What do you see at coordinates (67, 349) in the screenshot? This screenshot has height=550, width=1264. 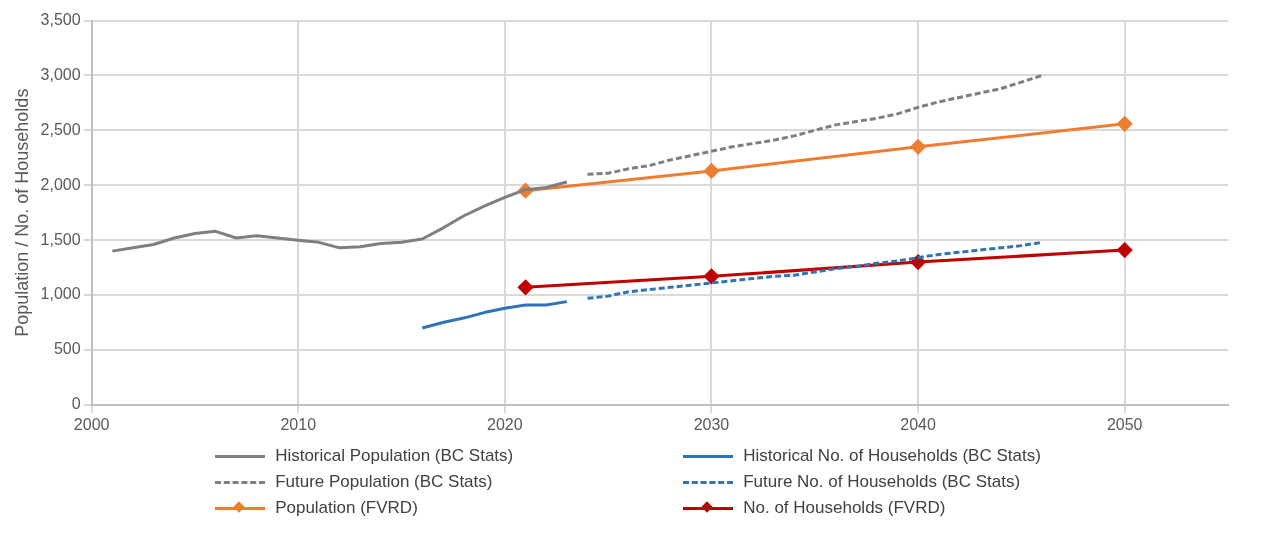 I see `y-tick-label: 500` at bounding box center [67, 349].